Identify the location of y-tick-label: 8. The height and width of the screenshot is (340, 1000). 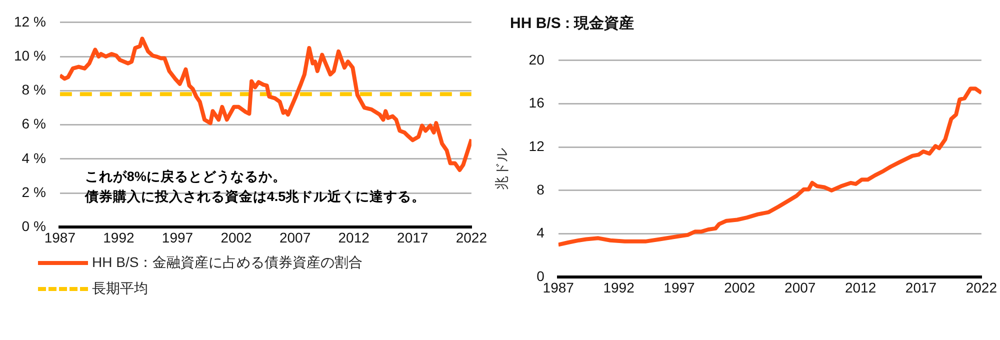
(540, 189).